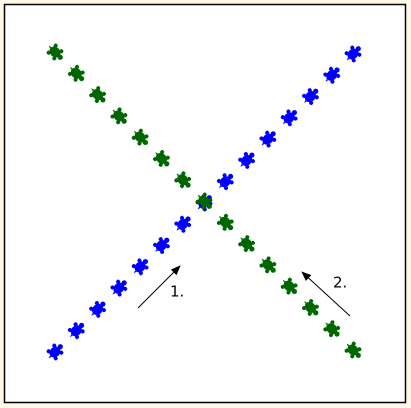 This screenshot has height=408, width=411. What do you see at coordinates (340, 283) in the screenshot?
I see `annotation: 2.` at bounding box center [340, 283].